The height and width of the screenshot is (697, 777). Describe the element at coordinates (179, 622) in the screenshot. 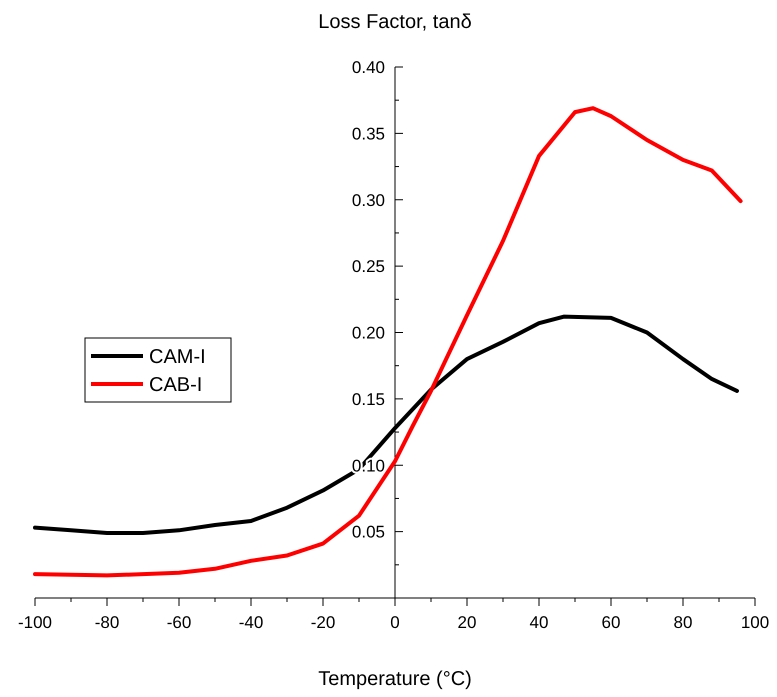

I see `x-tick-label: -60` at that location.